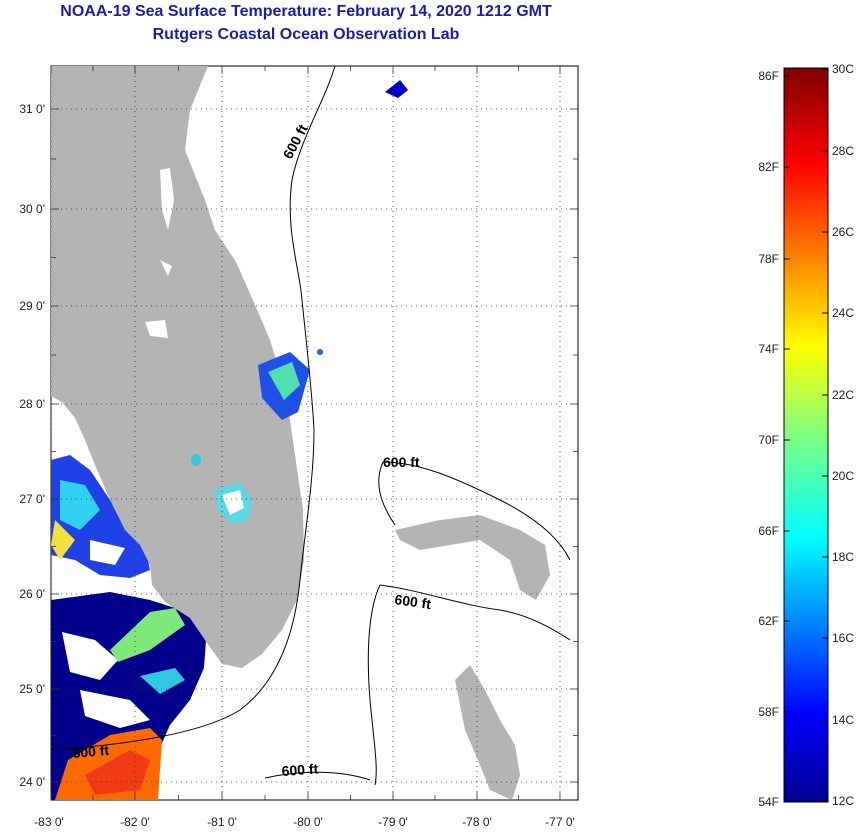  What do you see at coordinates (147, 635) in the screenshot?
I see `warm-patch-green` at bounding box center [147, 635].